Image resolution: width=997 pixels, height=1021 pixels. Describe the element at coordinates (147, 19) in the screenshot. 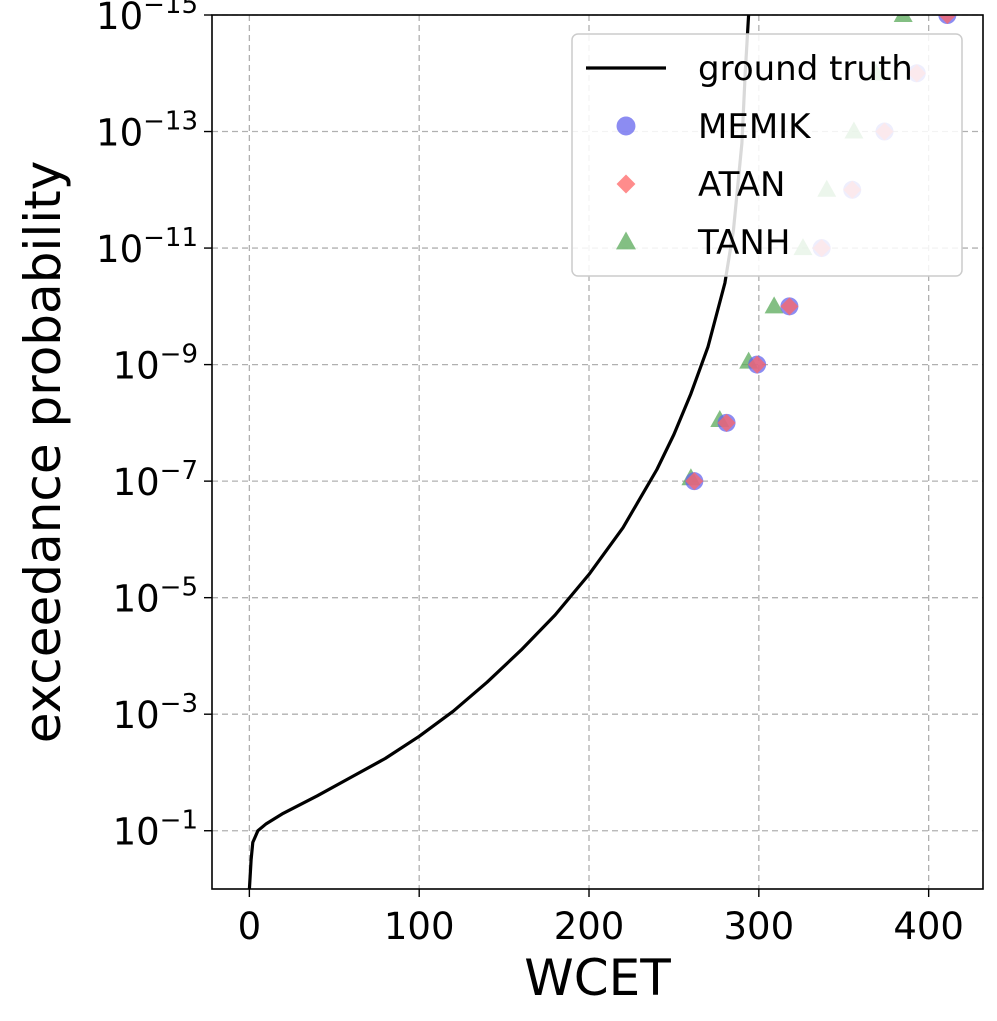

I see `y-tick-label: 10−15` at that location.